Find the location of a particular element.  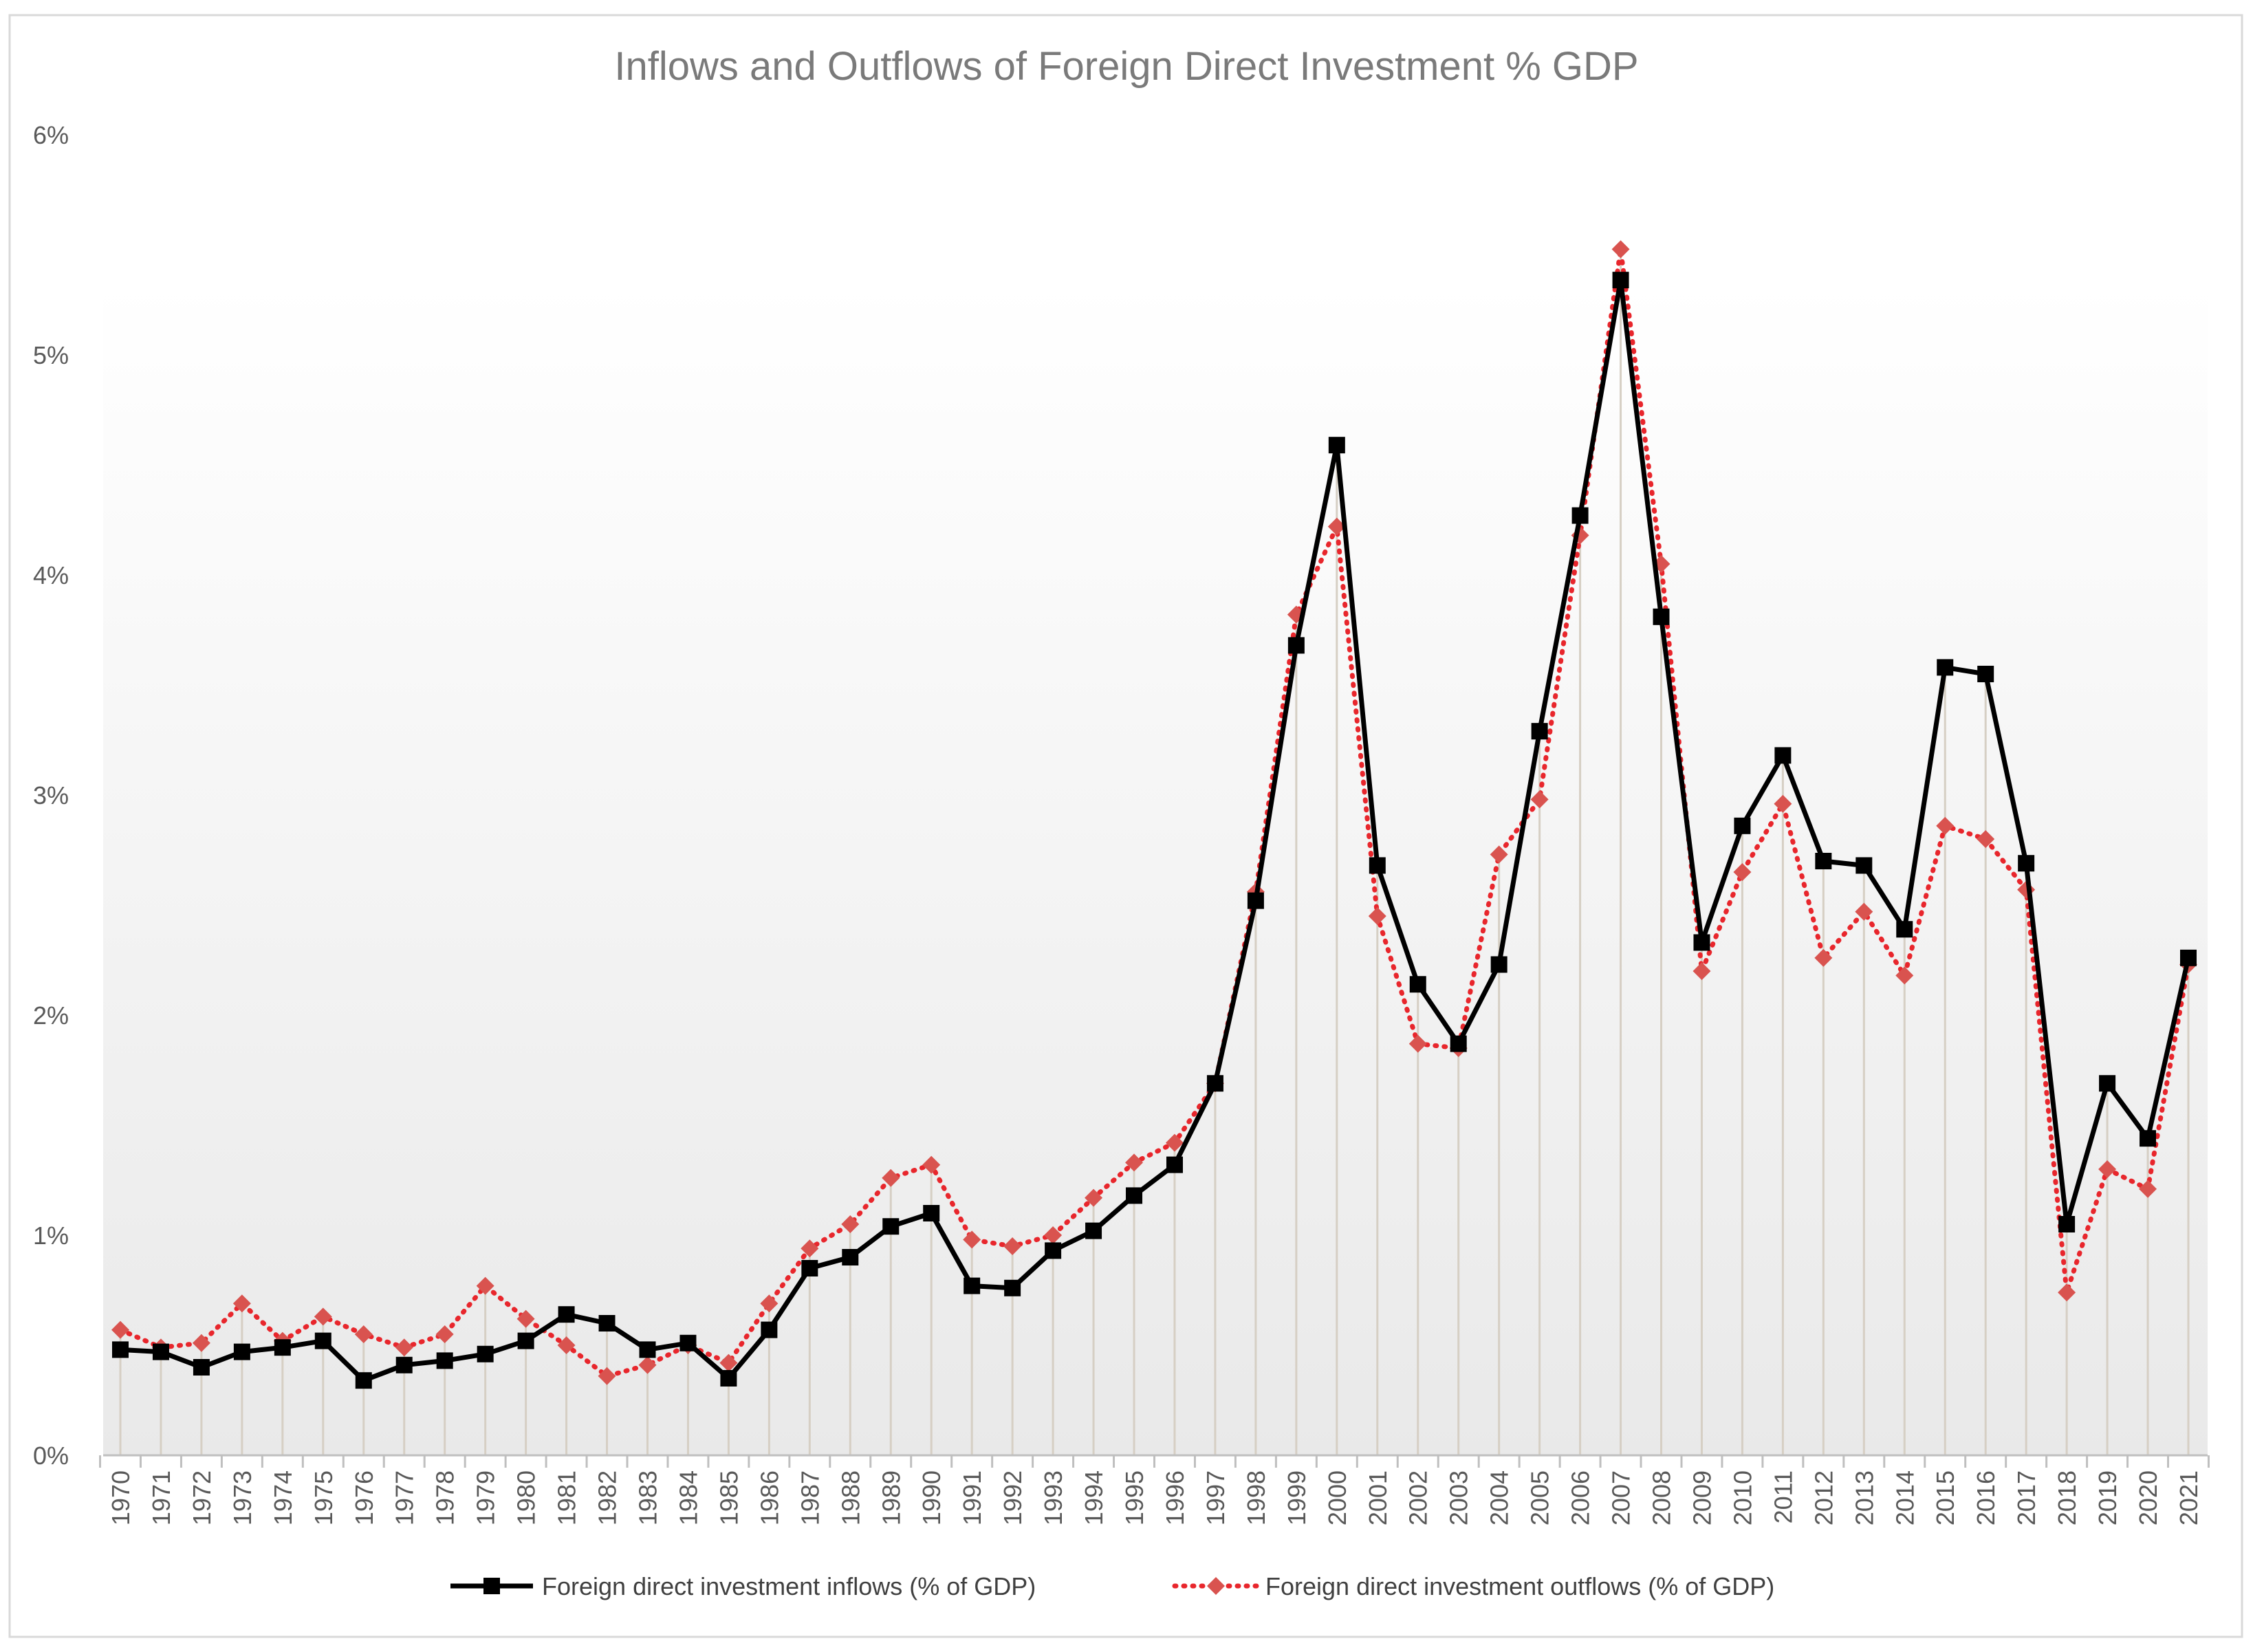

x-tick-label: 2000 is located at coordinates (1337, 1497).